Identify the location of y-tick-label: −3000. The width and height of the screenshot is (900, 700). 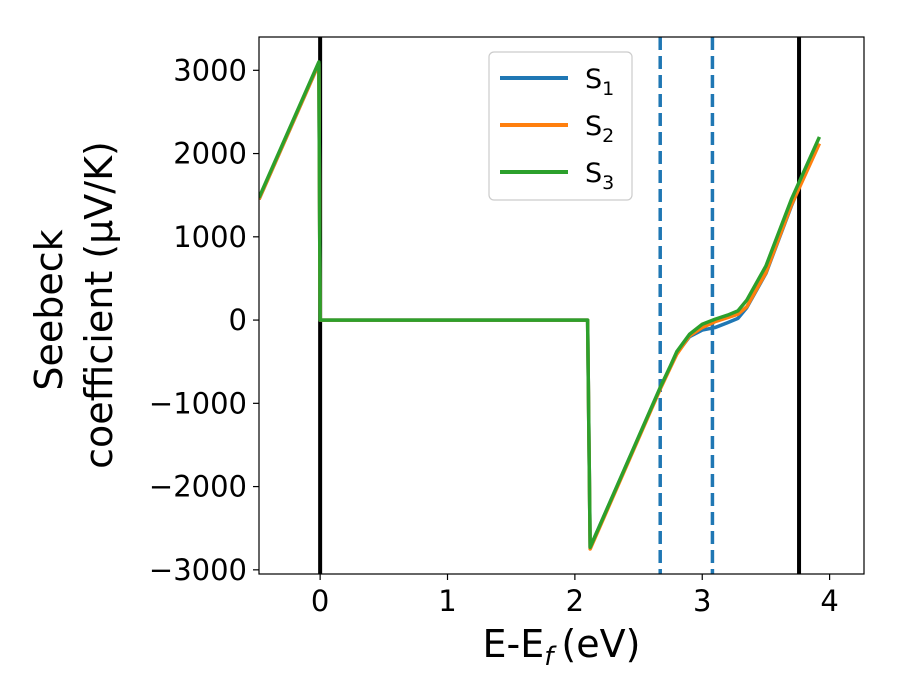
(198, 570).